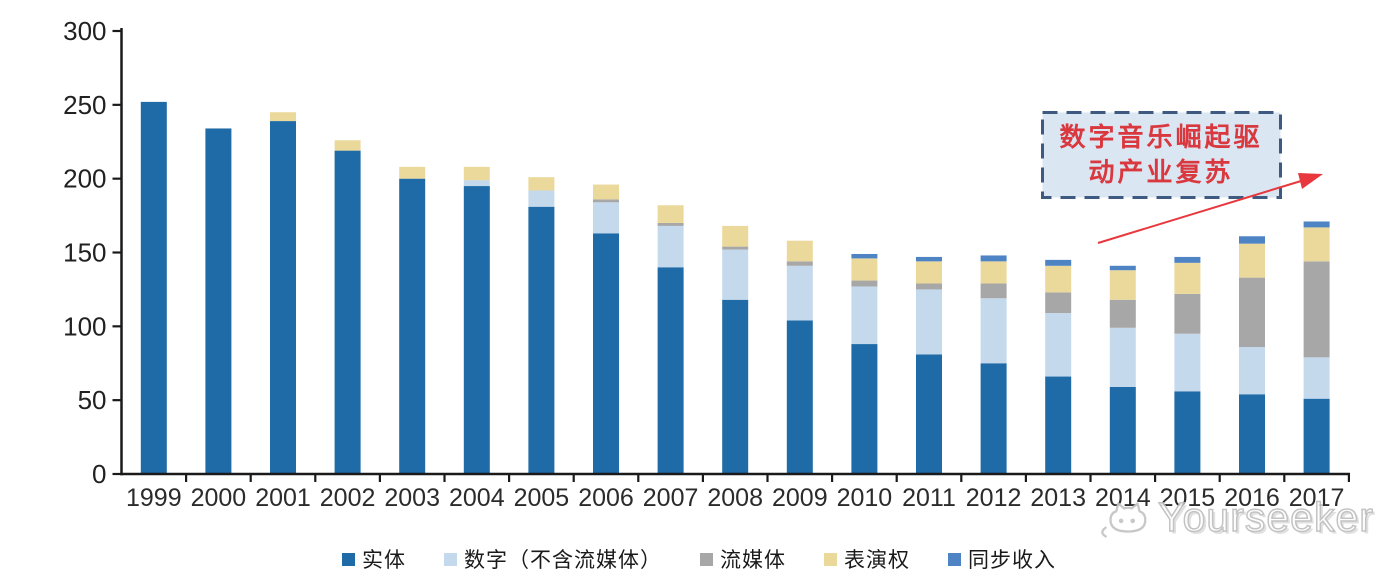  What do you see at coordinates (753, 560) in the screenshot?
I see `legend-label-streaming: 流媒体` at bounding box center [753, 560].